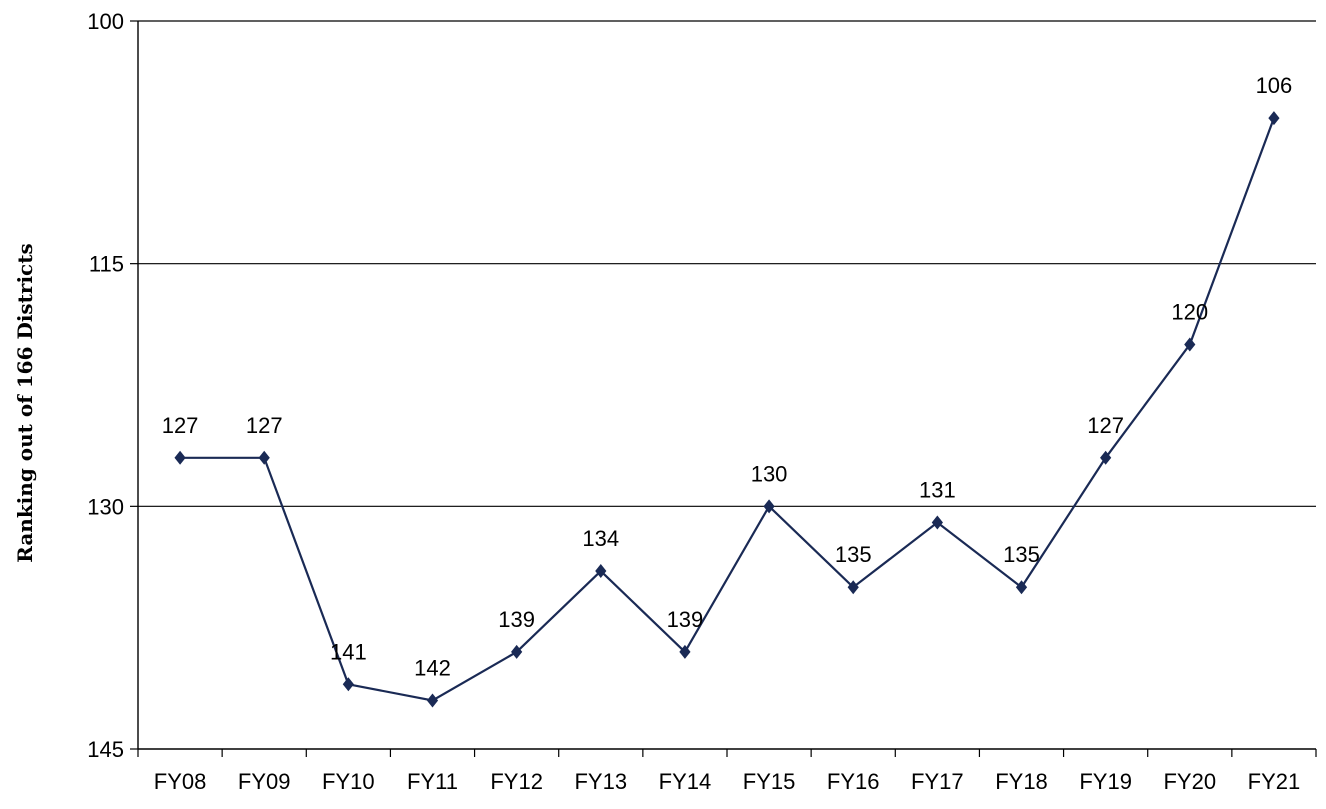 The image size is (1326, 809). Describe the element at coordinates (1274, 781) in the screenshot. I see `x-tick-label: FY21` at that location.